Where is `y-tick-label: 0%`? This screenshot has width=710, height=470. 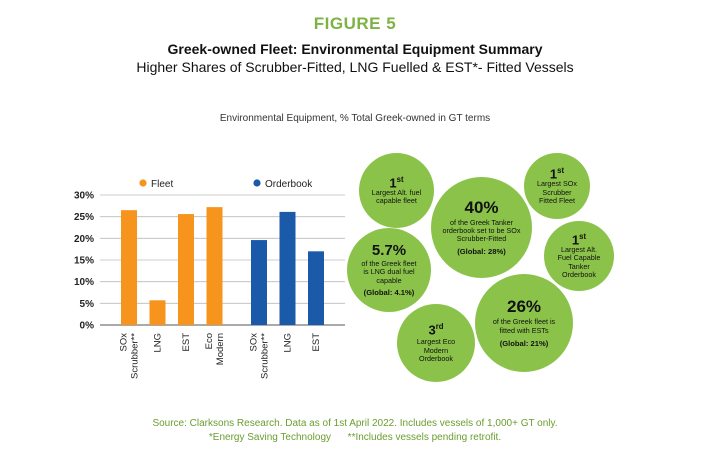
y-tick-label: 0% is located at coordinates (87, 326).